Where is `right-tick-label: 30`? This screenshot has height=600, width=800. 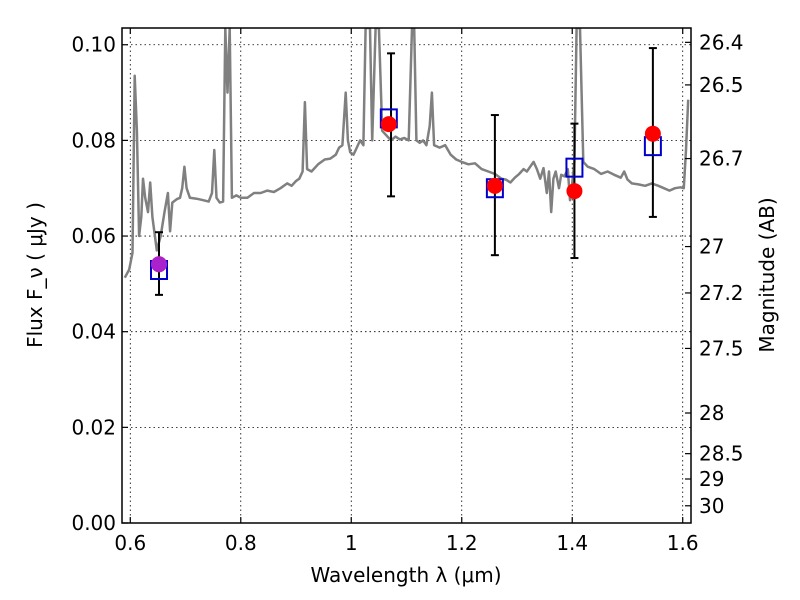 right-tick-label: 30 is located at coordinates (711, 506).